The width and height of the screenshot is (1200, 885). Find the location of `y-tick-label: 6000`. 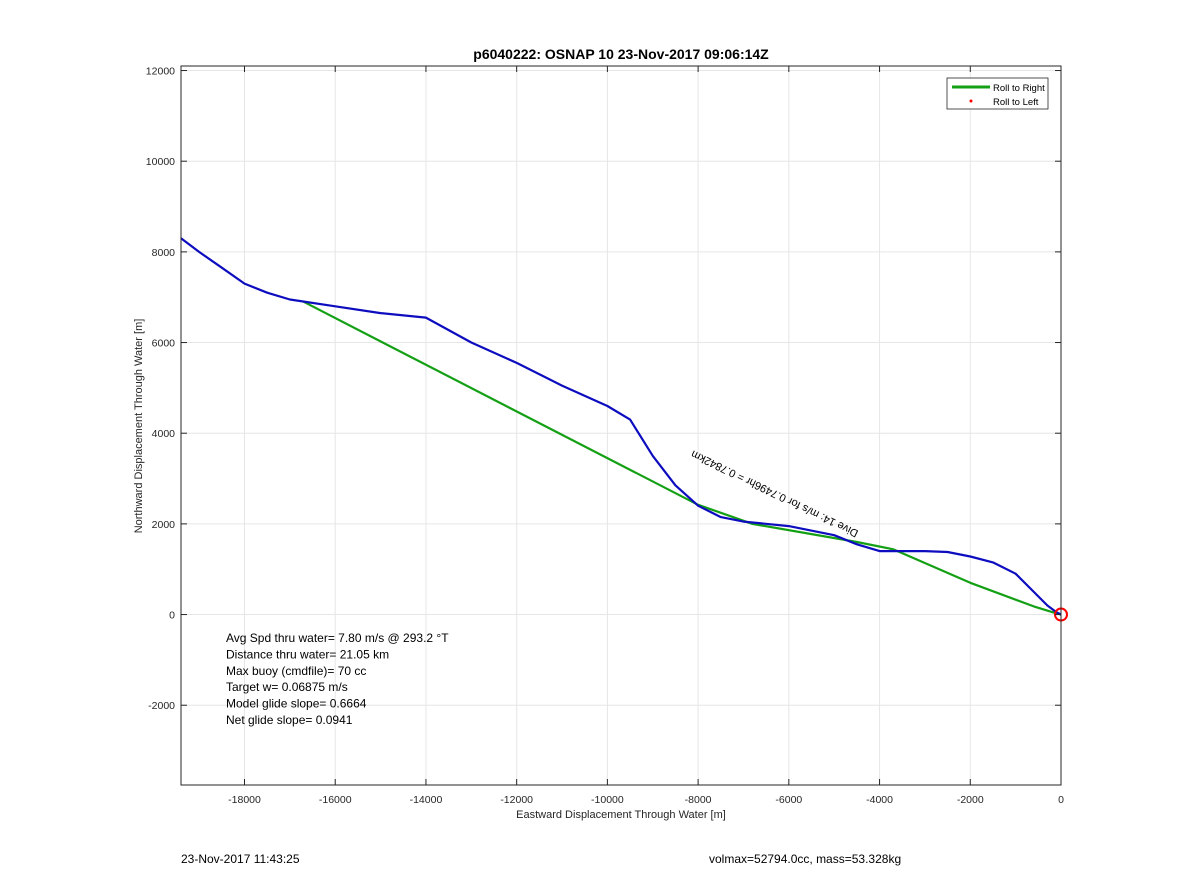

y-tick-label: 6000 is located at coordinates (164, 344).